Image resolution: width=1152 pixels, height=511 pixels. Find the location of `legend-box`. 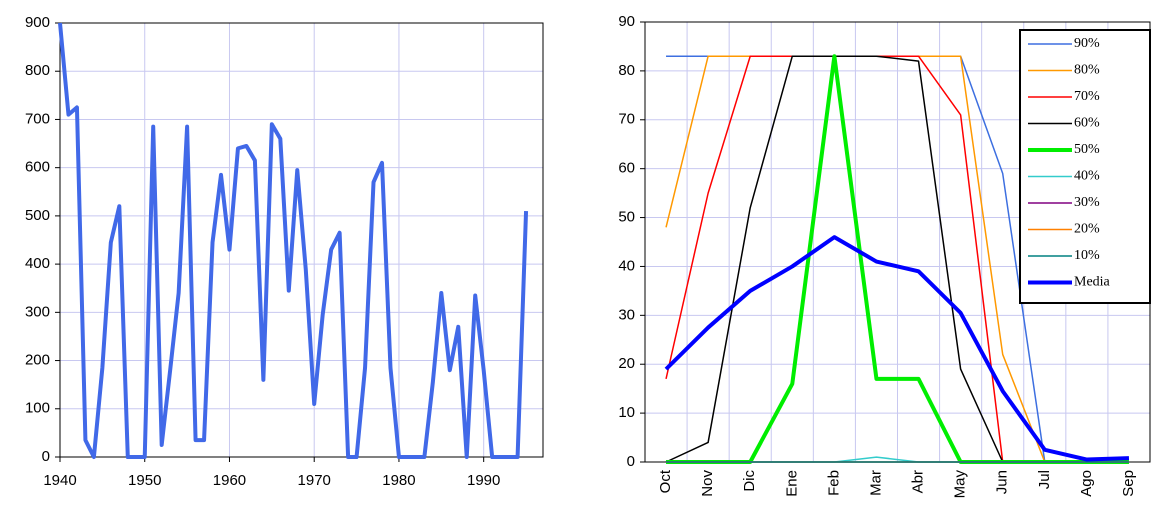

legend-box is located at coordinates (1085, 166).